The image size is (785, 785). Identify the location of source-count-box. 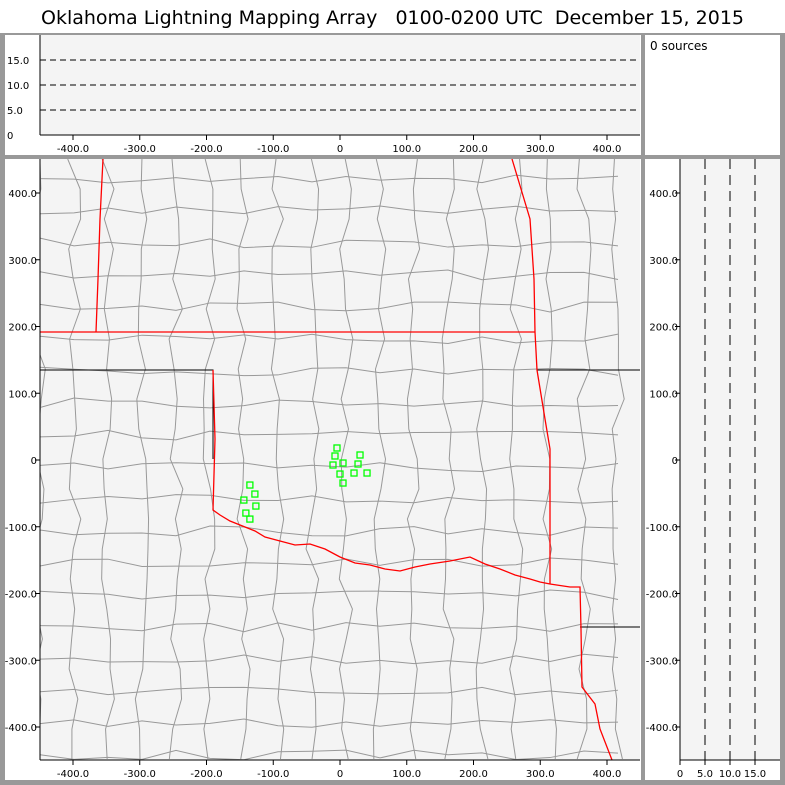
(712, 95).